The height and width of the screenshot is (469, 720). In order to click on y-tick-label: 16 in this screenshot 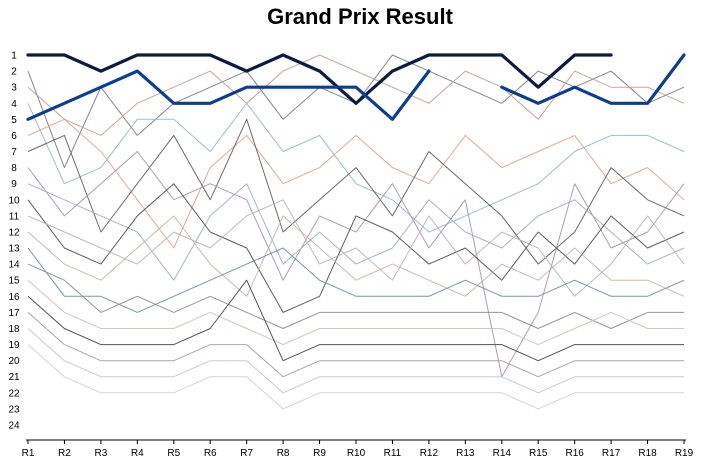, I will do `click(14, 297)`.